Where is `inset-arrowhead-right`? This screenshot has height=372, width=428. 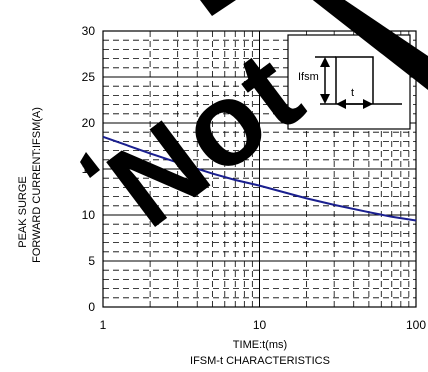 inset-arrowhead-right is located at coordinates (368, 104).